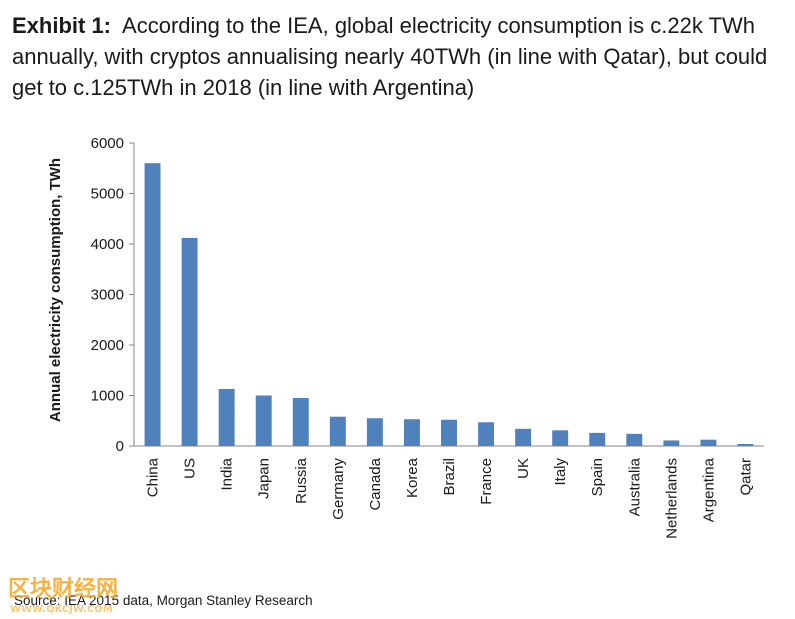  Describe the element at coordinates (375, 483) in the screenshot. I see `x-tick-label: Canada` at that location.